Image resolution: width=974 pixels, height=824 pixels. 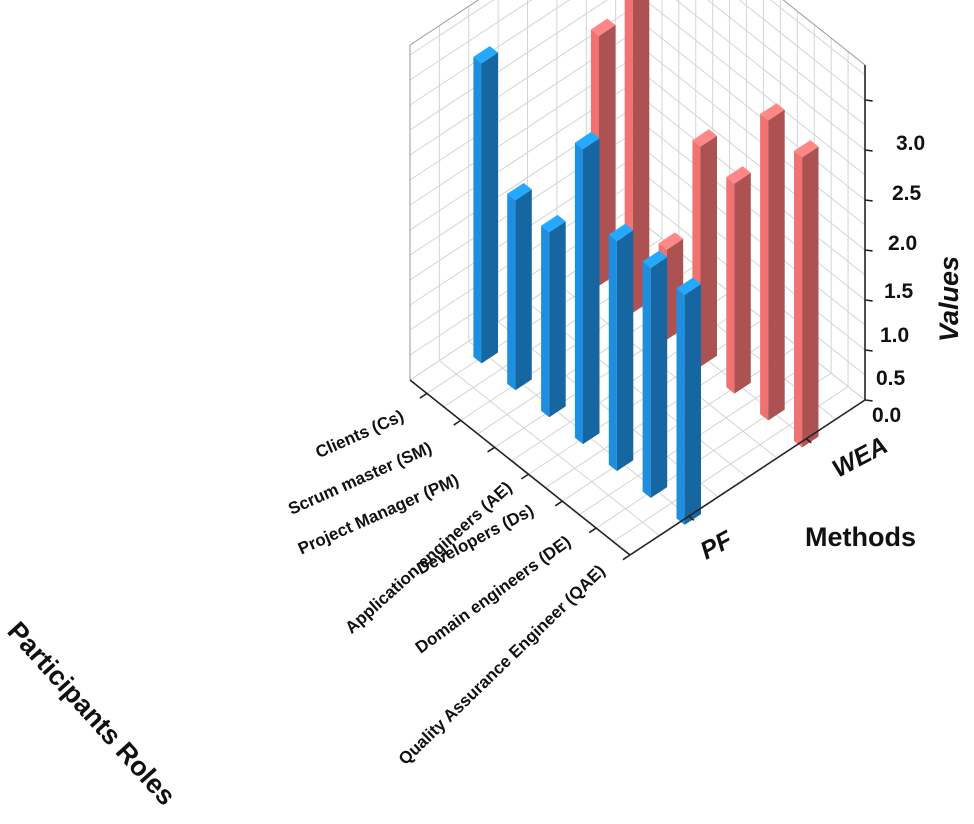 What do you see at coordinates (899, 291) in the screenshot?
I see `z-tick-label: 1.5` at bounding box center [899, 291].